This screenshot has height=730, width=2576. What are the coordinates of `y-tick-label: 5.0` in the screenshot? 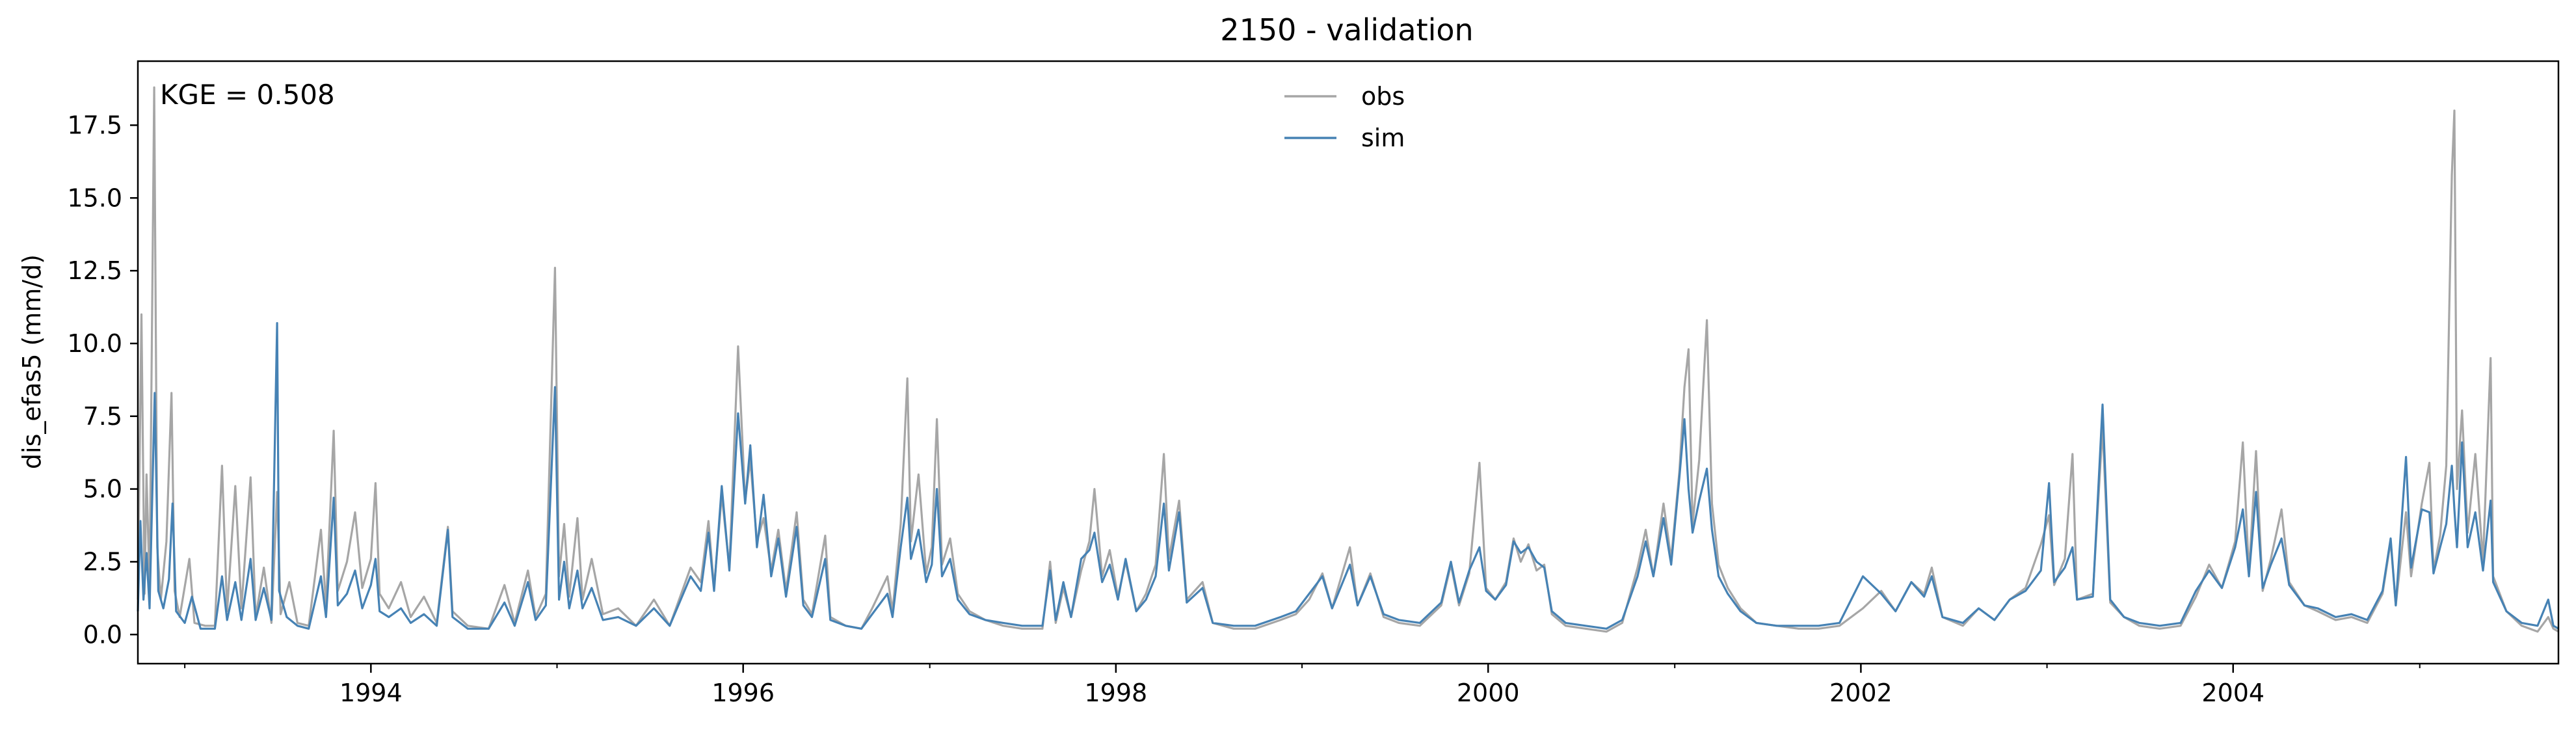 It's located at (102, 489).